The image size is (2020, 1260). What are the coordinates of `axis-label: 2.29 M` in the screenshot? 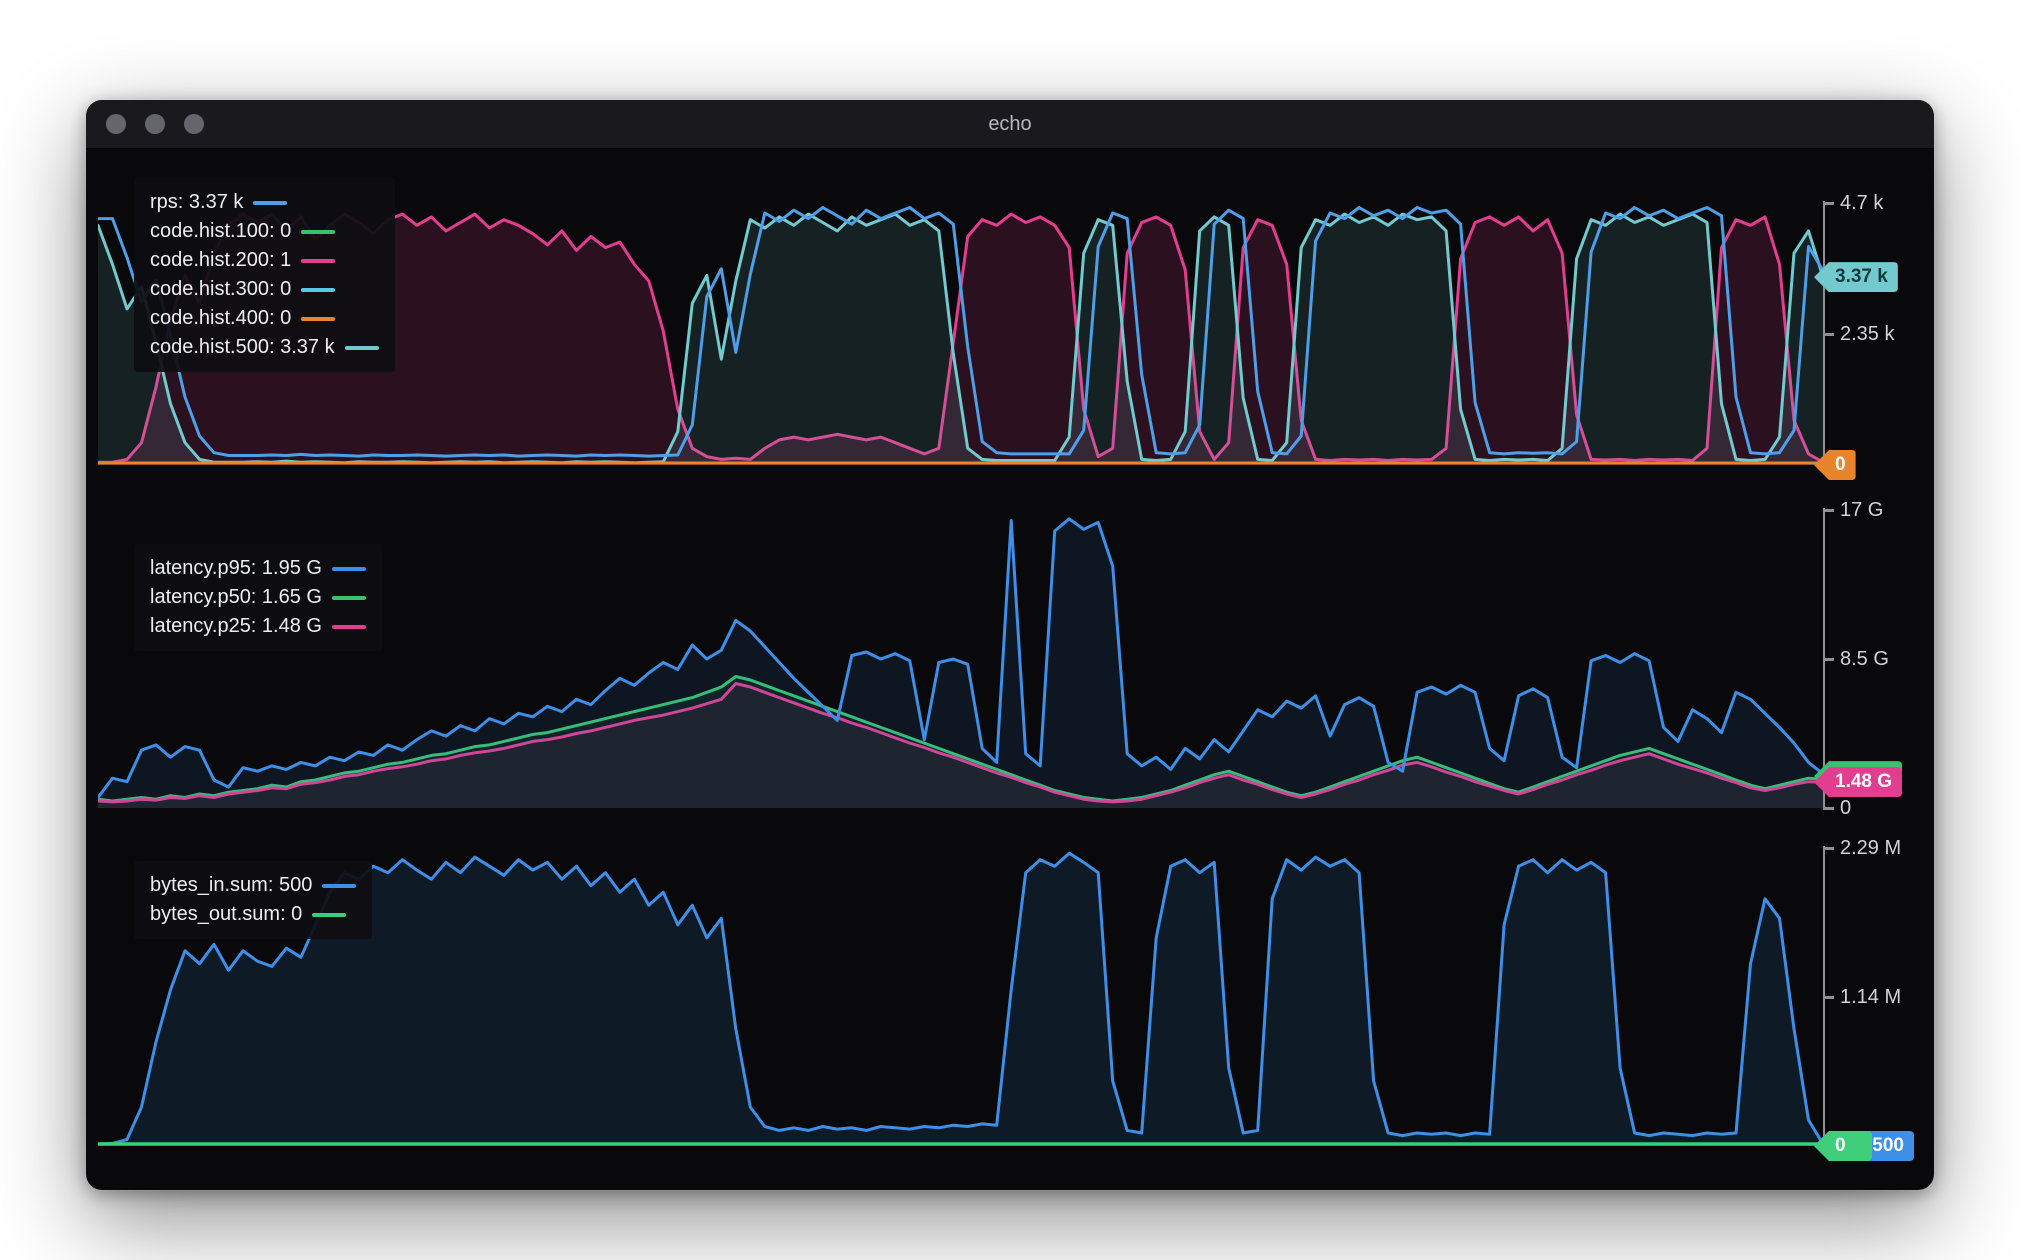 It's located at (1871, 848).